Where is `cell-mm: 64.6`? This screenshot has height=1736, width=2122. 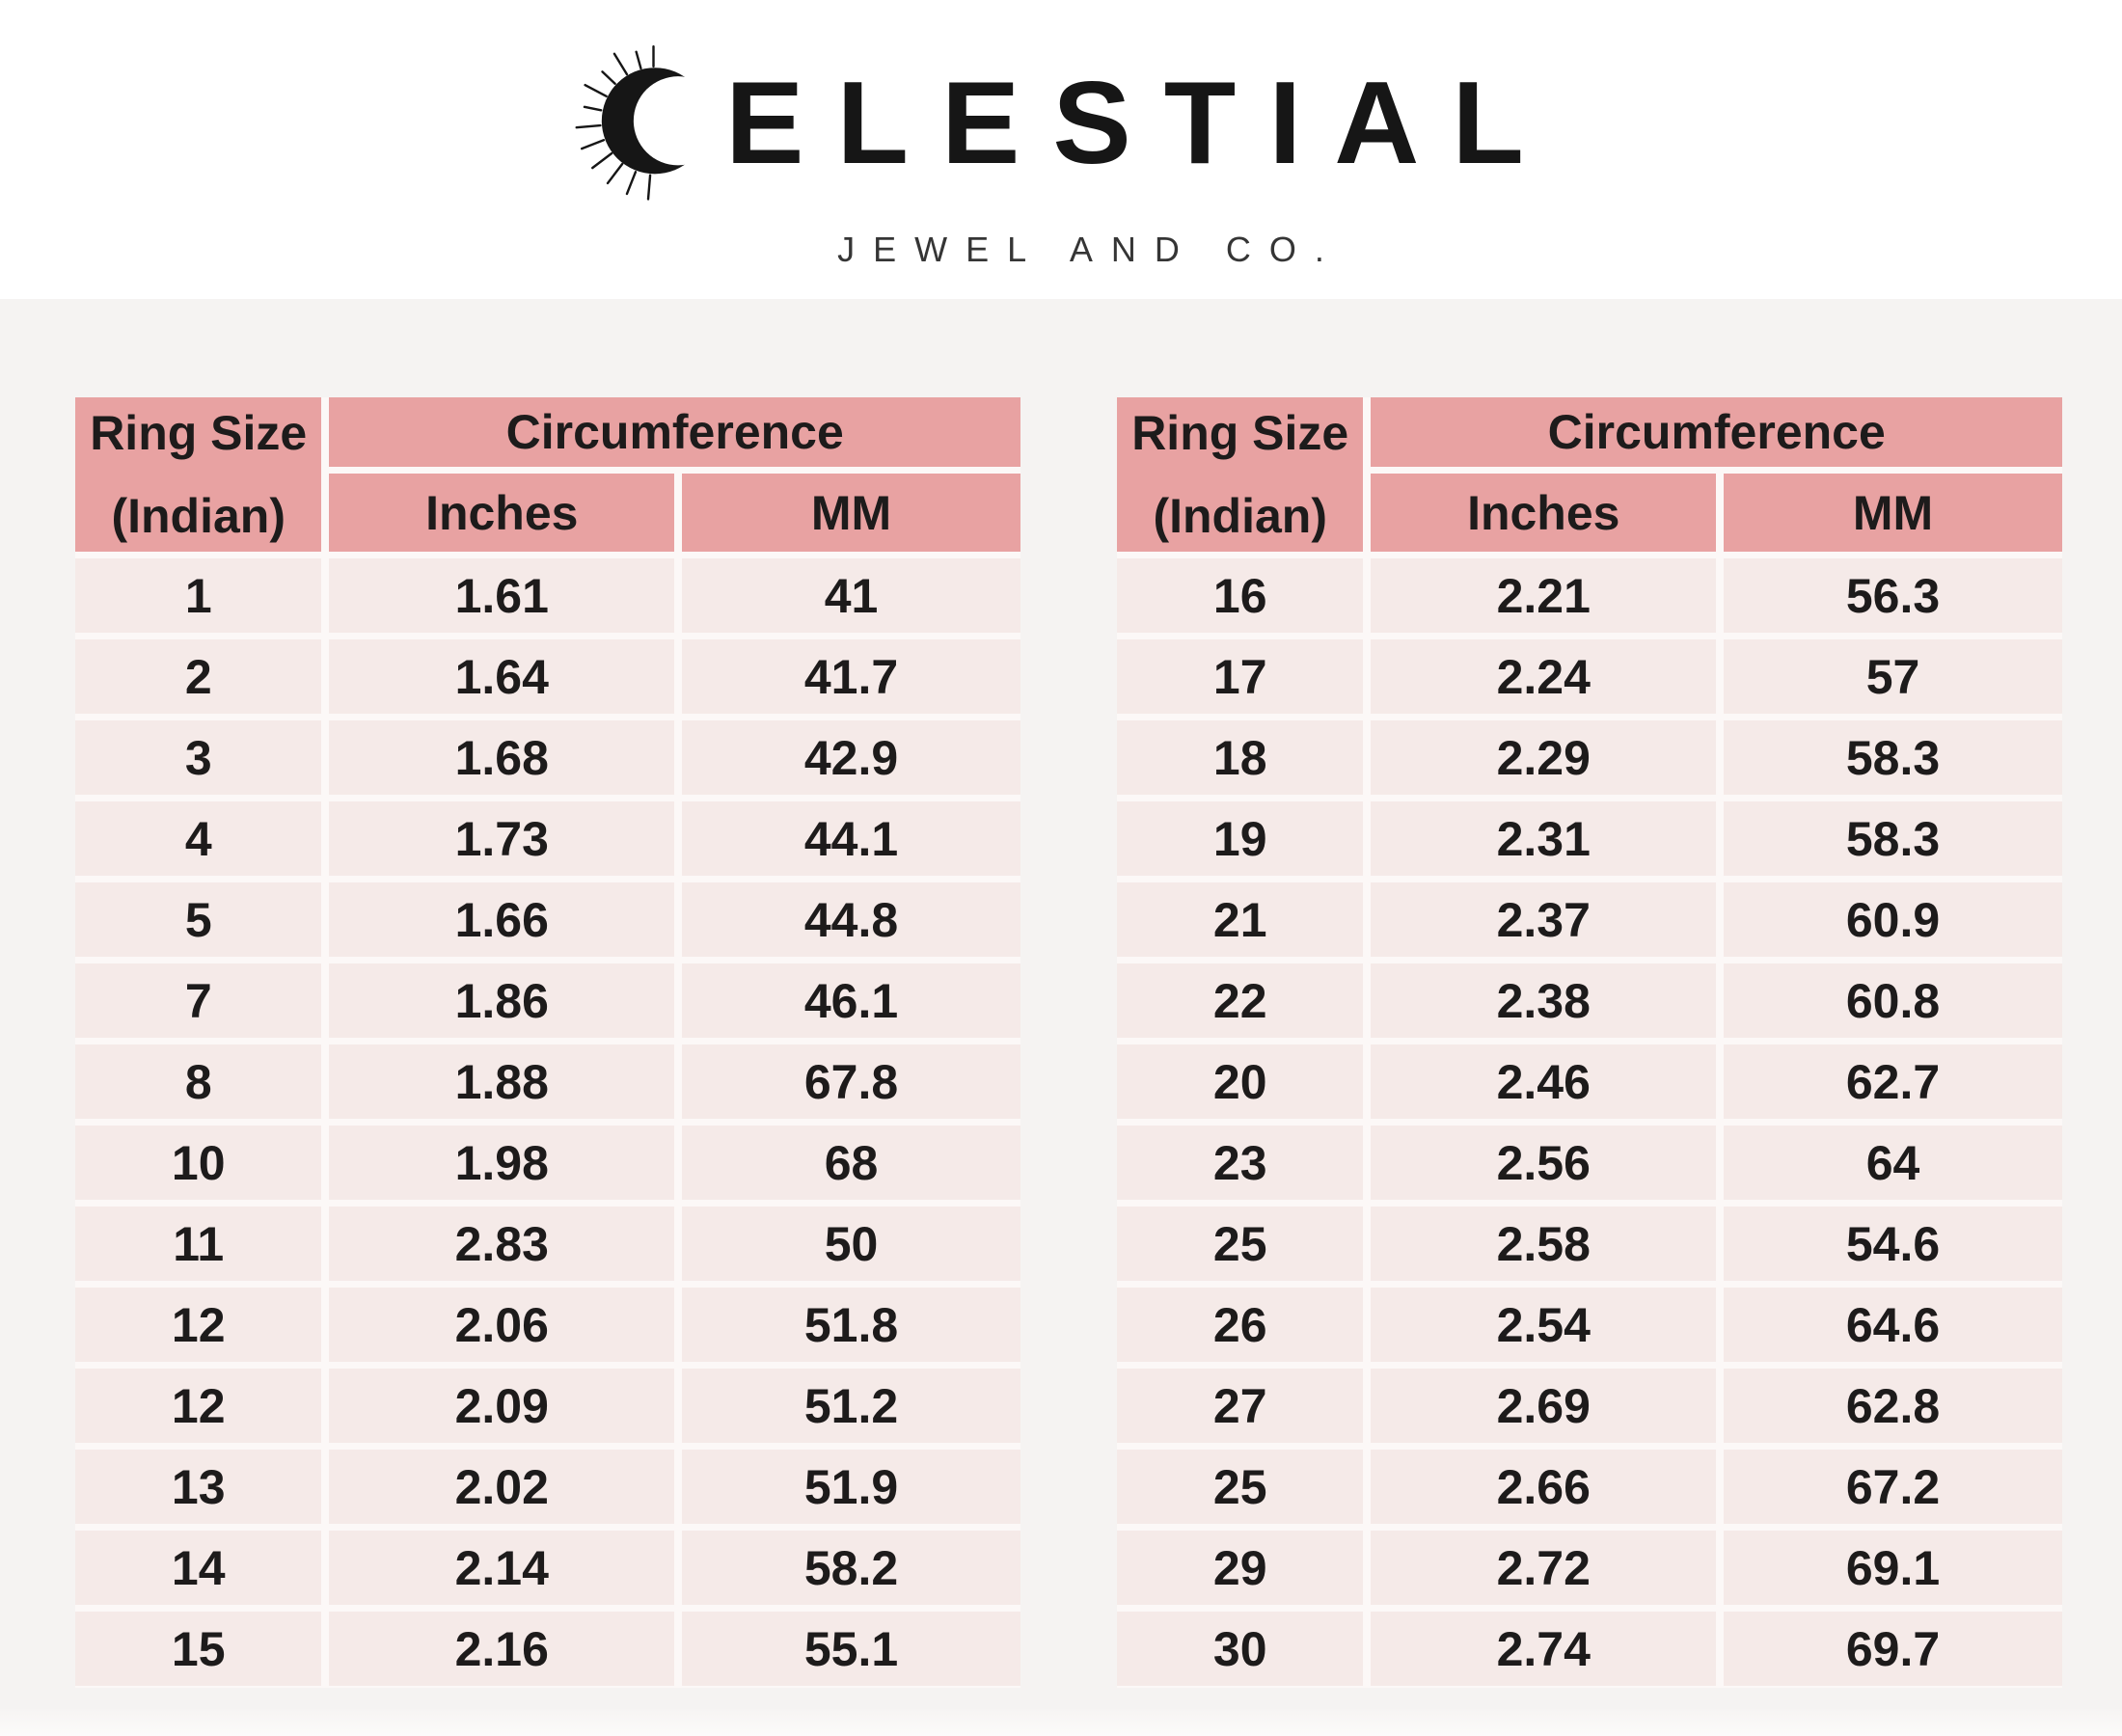 cell-mm: 64.6 is located at coordinates (1893, 1325).